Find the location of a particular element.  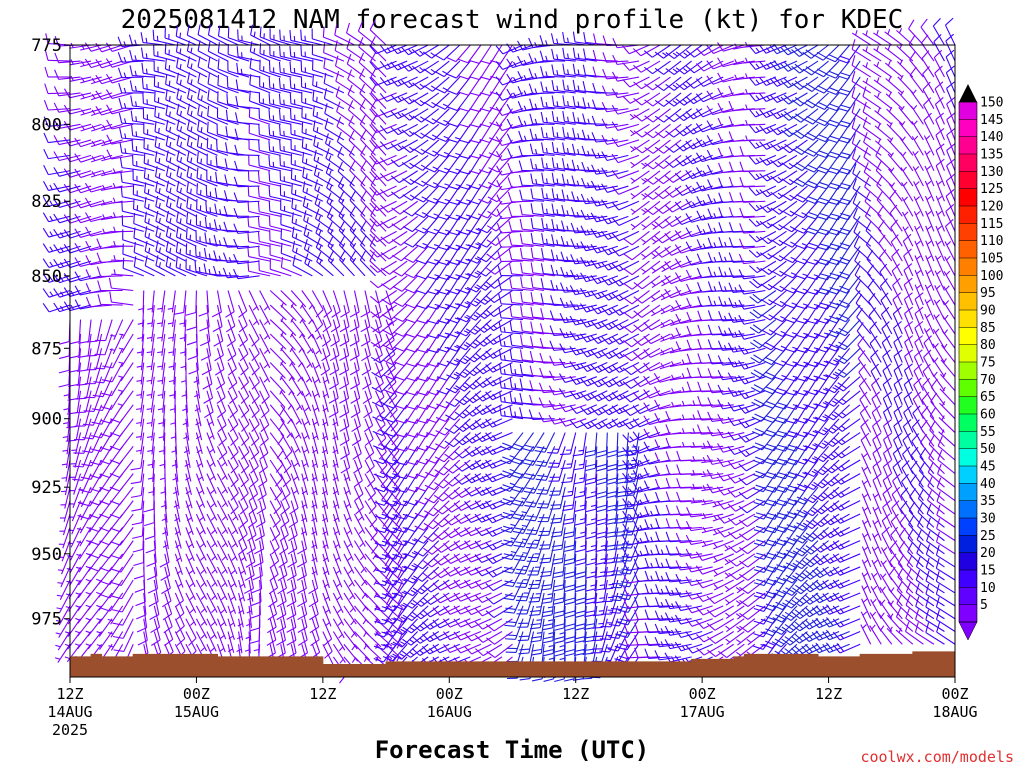

colorbar-label: 120 is located at coordinates (991, 207).